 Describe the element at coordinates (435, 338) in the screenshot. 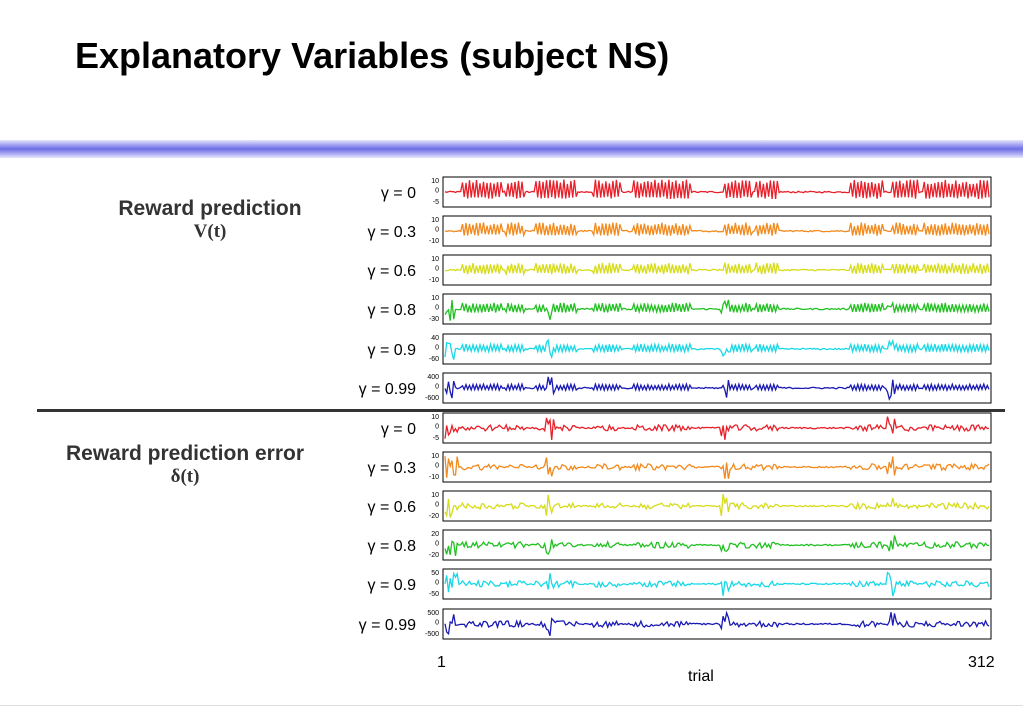

I see `y-tick-label: 40` at that location.